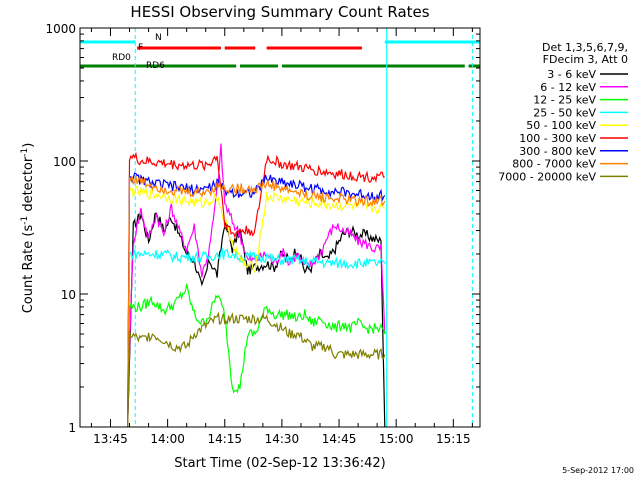 Image resolution: width=640 pixels, height=480 pixels. I want to click on legend-header-line-2: FDecim 3, Att 0, so click(585, 59).